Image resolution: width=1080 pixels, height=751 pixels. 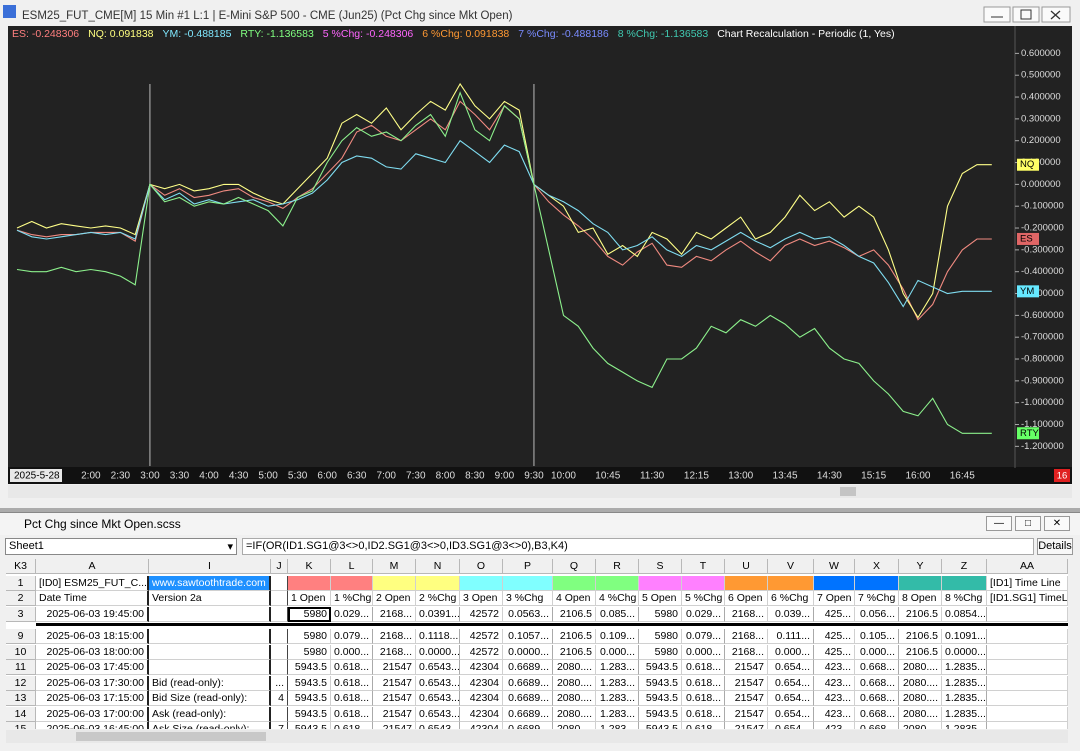 What do you see at coordinates (999, 523) in the screenshot?
I see `minimize-button: —` at bounding box center [999, 523].